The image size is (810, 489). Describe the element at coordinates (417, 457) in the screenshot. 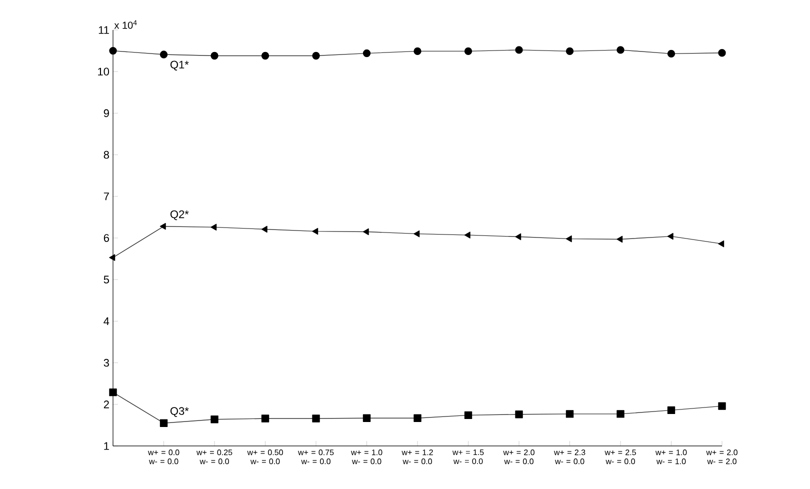

I see `x-tick-label: w+ = 1.2 w- = 0.0` at that location.